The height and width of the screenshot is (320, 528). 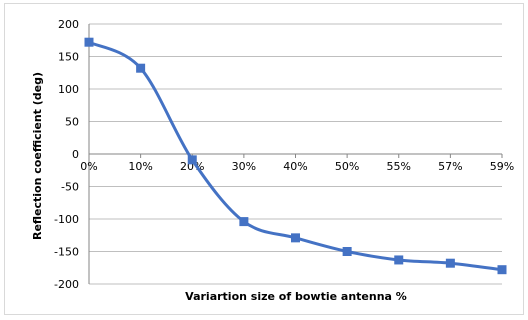 What do you see at coordinates (66, 252) in the screenshot?
I see `y-tick-label: -150` at bounding box center [66, 252].